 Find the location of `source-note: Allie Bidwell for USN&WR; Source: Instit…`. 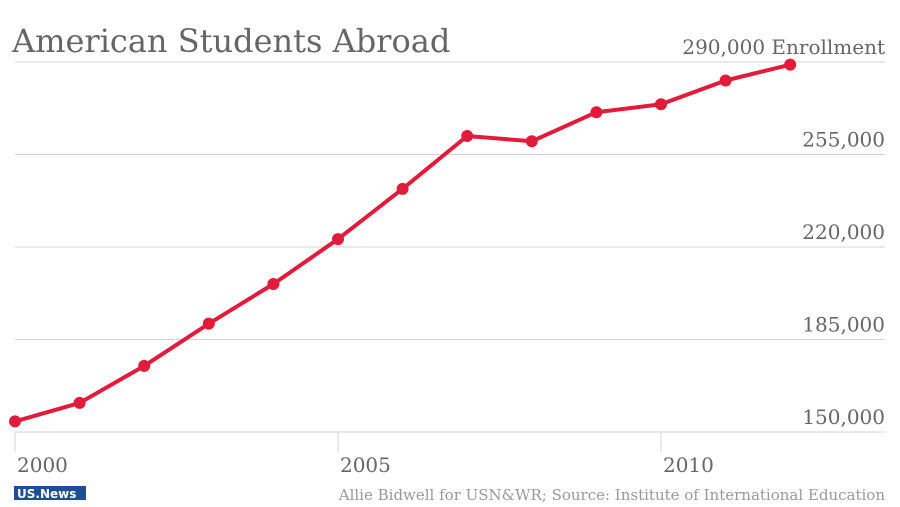

source-note: Allie Bidwell for USN&WR; Source: Instit… is located at coordinates (612, 495).